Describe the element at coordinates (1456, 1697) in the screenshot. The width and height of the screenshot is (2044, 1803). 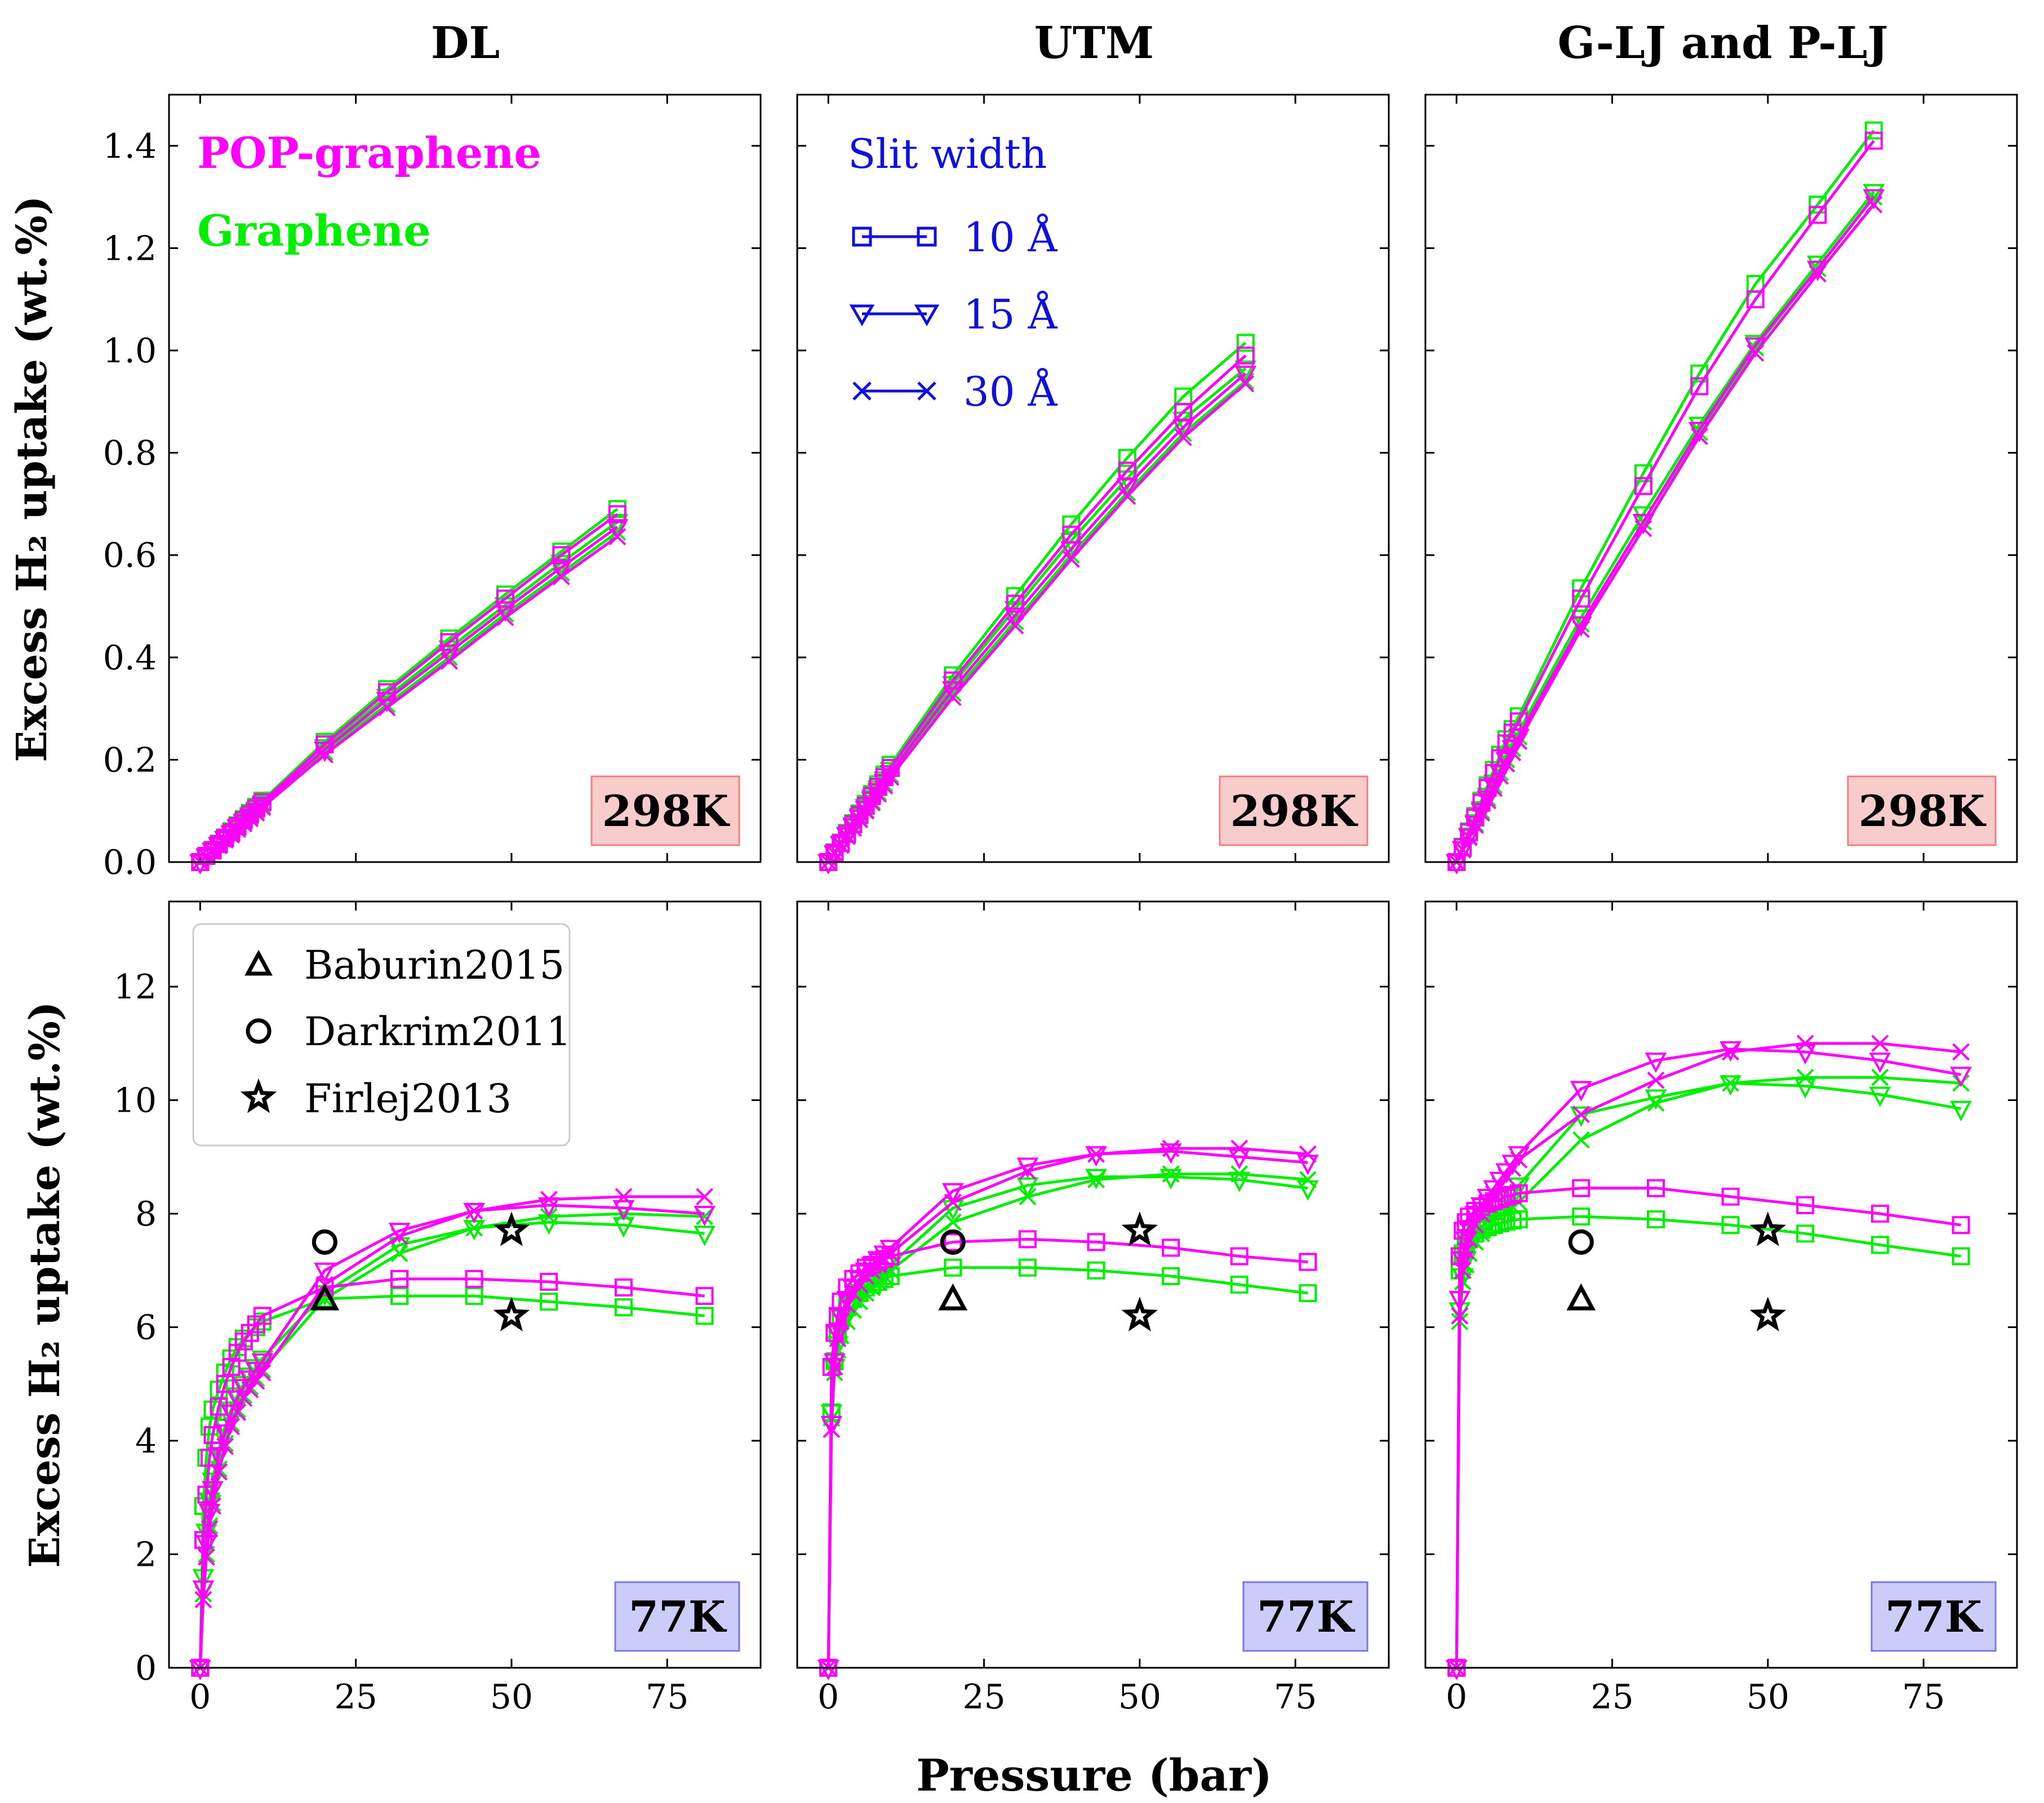
I see `x-tick-label: 0` at that location.